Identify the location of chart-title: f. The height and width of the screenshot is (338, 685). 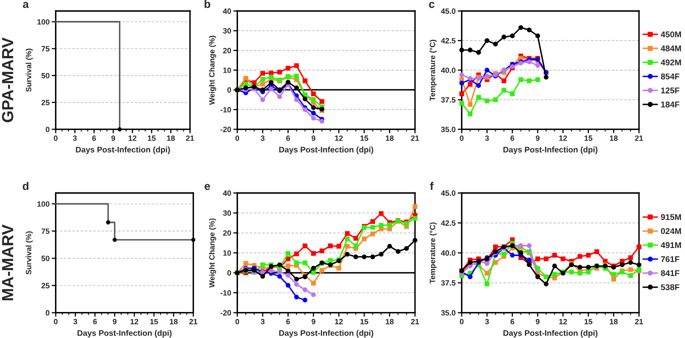
(432, 186).